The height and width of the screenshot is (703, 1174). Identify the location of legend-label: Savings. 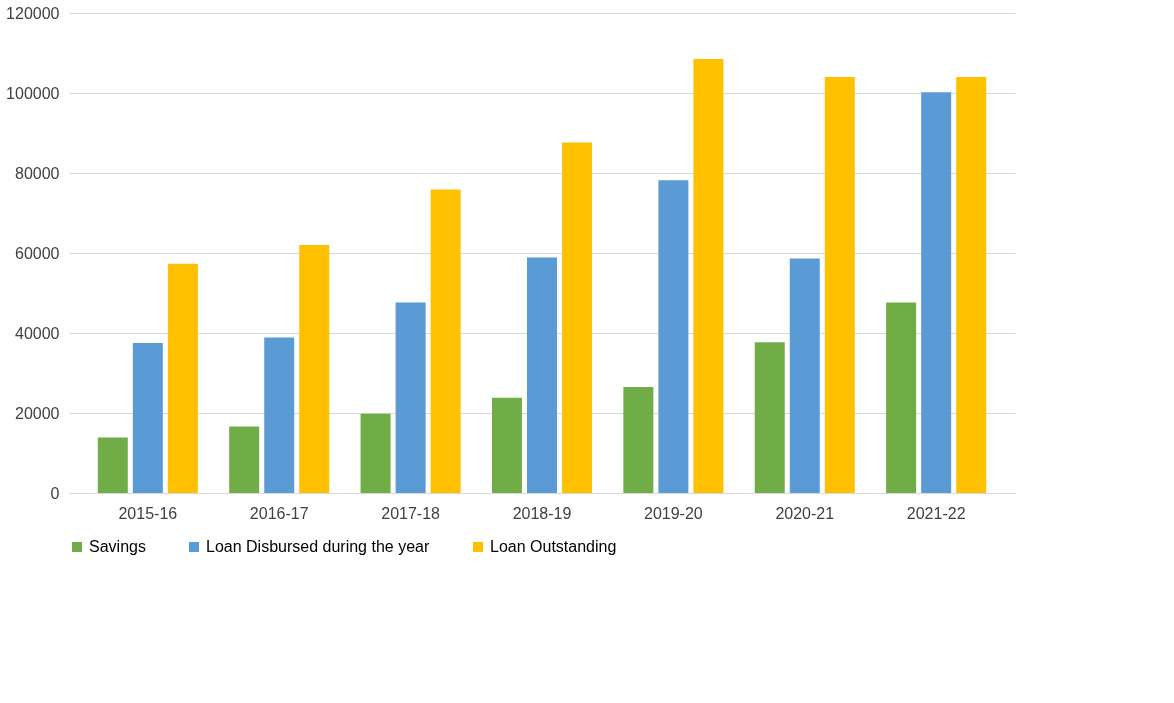
(117, 546).